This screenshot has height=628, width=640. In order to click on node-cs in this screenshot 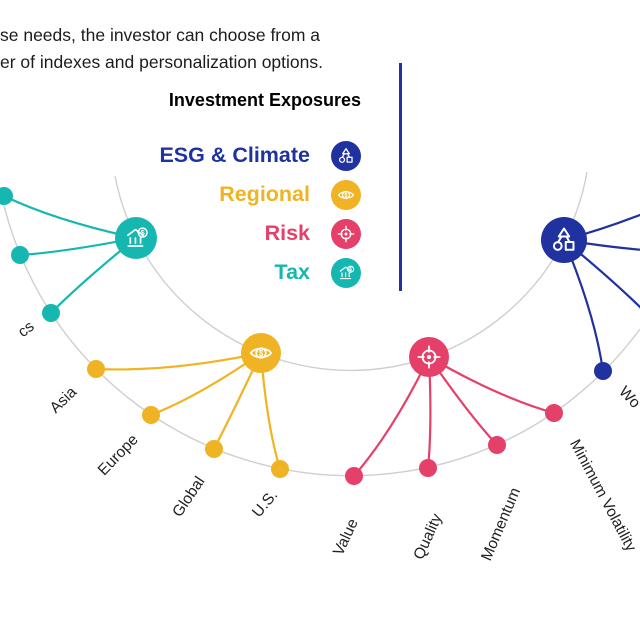, I will do `click(51, 313)`.